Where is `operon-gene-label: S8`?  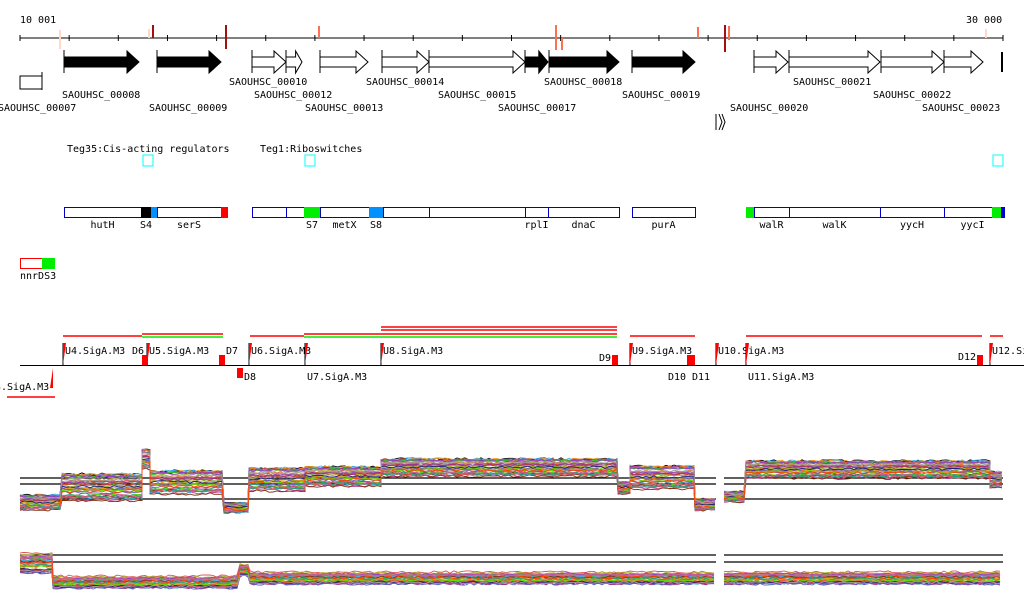
operon-gene-label: S8 is located at coordinates (376, 225).